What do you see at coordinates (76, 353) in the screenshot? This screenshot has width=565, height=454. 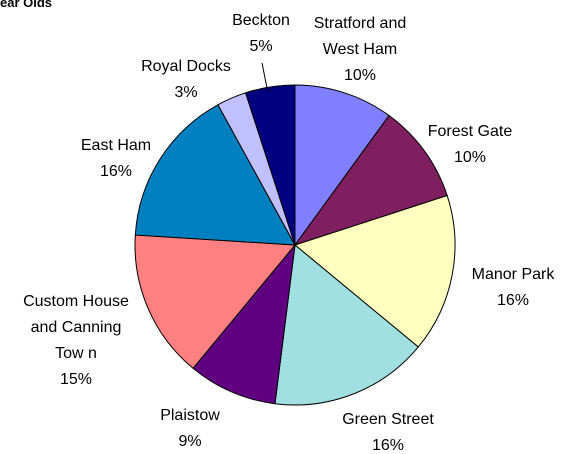 I see `slice-name-label: Tow n` at bounding box center [76, 353].